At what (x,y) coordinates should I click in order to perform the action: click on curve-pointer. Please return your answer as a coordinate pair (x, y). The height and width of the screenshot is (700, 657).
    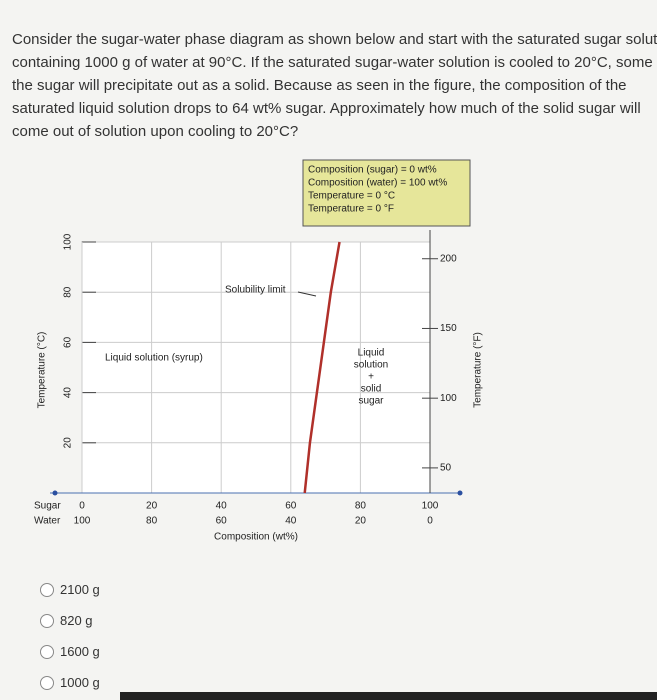
    Looking at the image, I should click on (307, 294).